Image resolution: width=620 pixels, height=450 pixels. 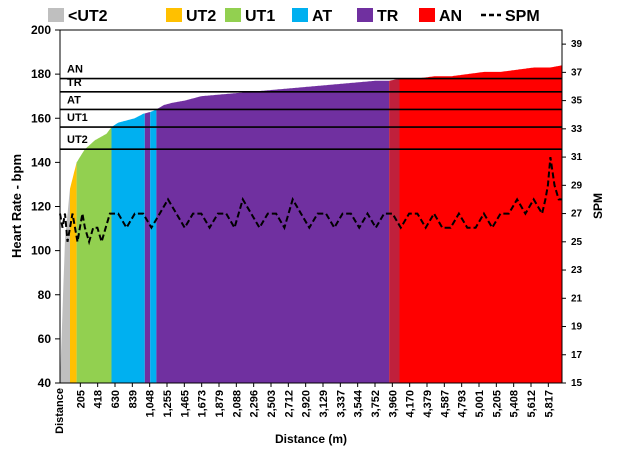 I want to click on x-tick-label-19: 4,170, so click(x=411, y=404).